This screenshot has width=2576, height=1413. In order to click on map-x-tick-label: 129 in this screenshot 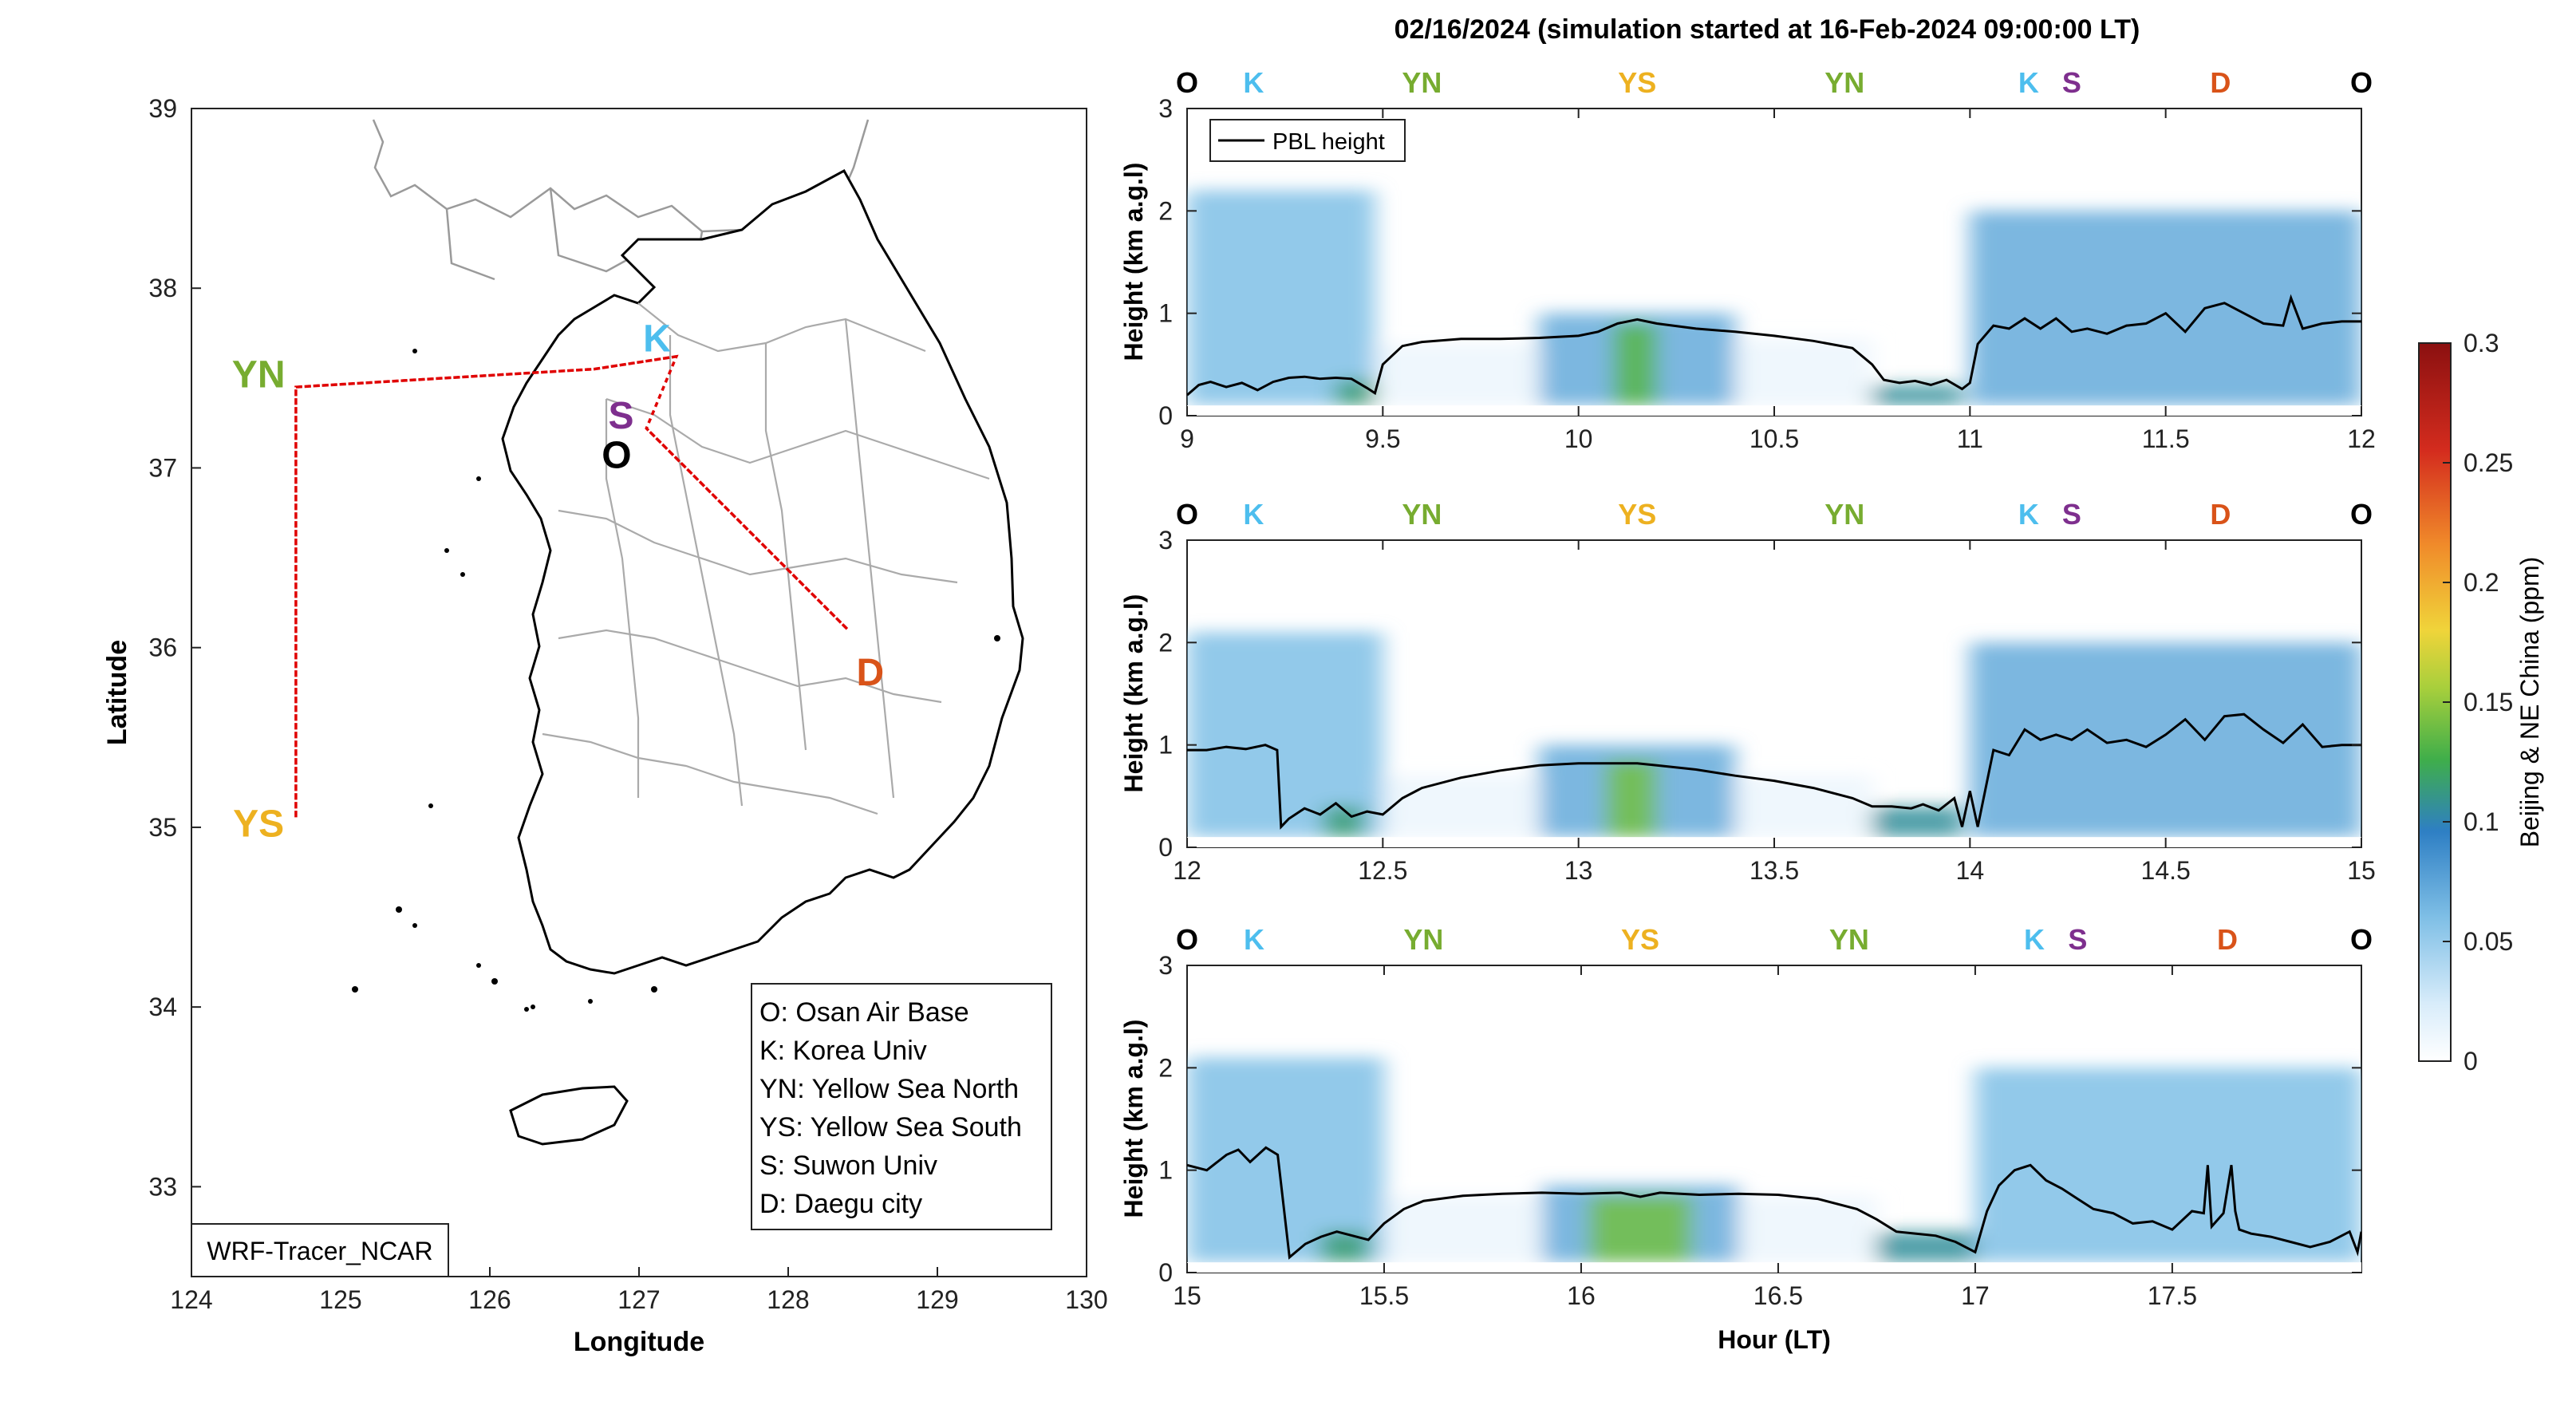, I will do `click(937, 1299)`.